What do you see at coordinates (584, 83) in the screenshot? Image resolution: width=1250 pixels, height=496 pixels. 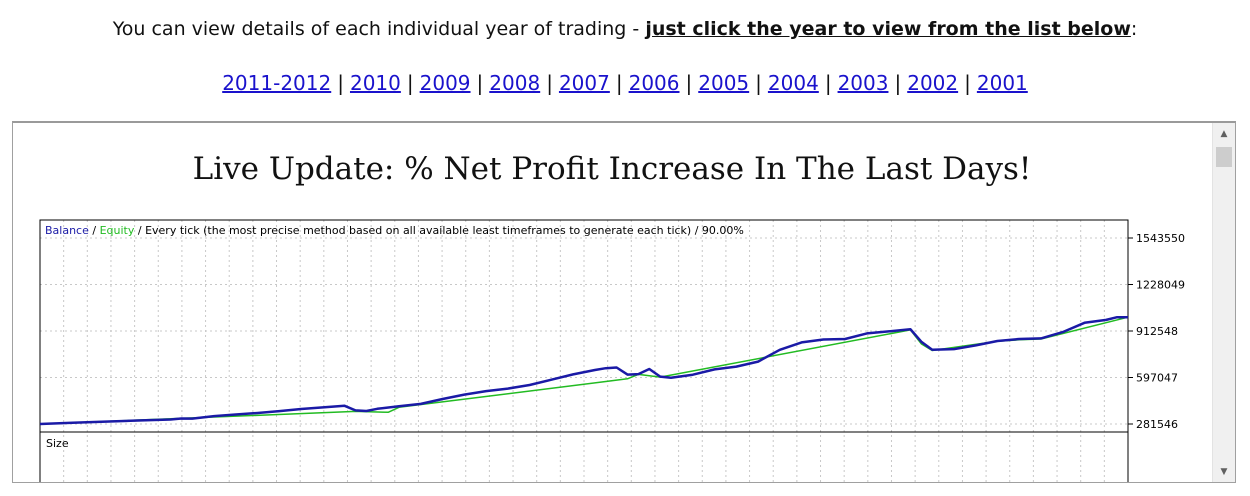 I see `year-link-2007: 2007` at bounding box center [584, 83].